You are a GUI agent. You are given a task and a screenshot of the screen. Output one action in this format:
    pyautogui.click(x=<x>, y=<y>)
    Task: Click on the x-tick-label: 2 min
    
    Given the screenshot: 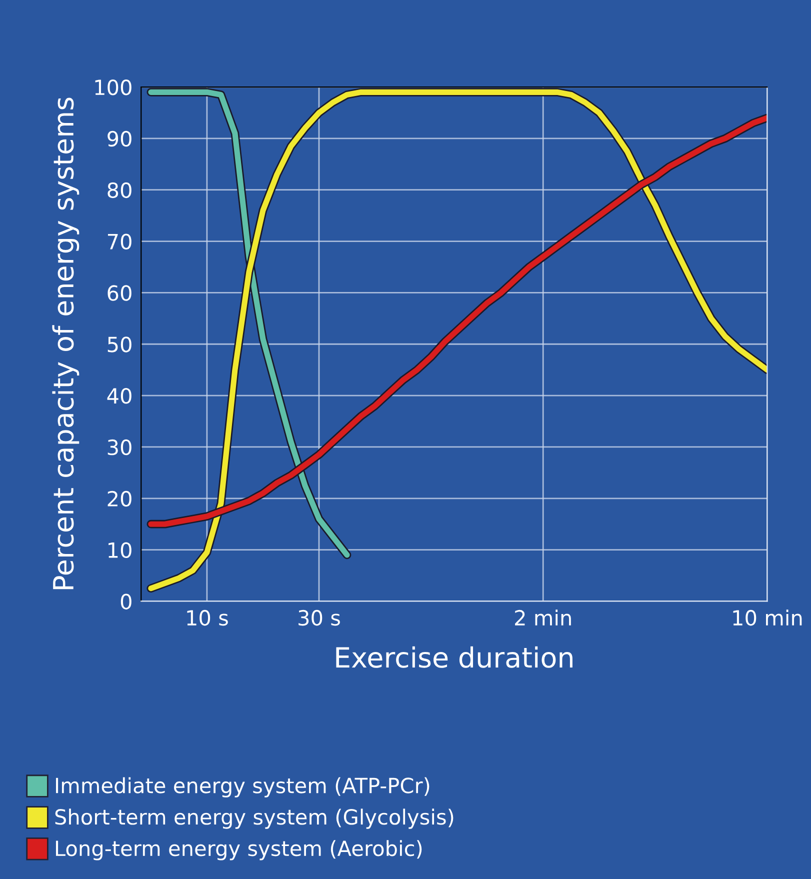 What is the action you would take?
    pyautogui.click(x=543, y=618)
    